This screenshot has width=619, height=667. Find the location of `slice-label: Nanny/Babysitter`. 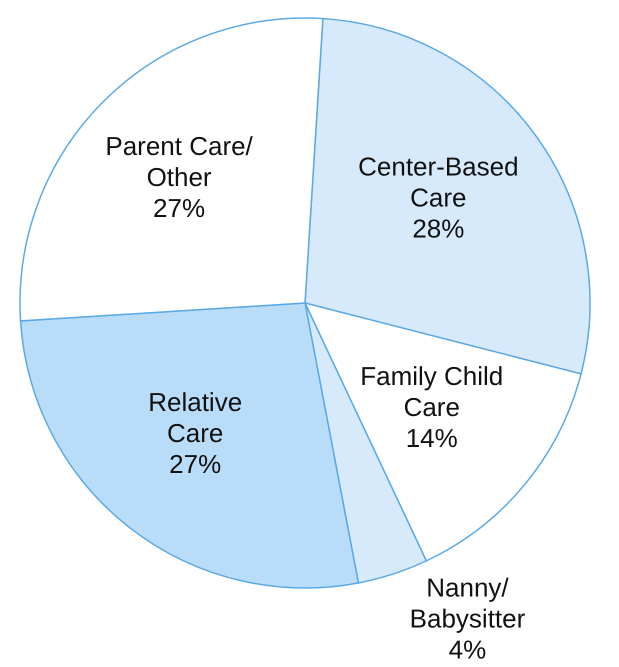

slice-label: Nanny/Babysitter is located at coordinates (468, 603).